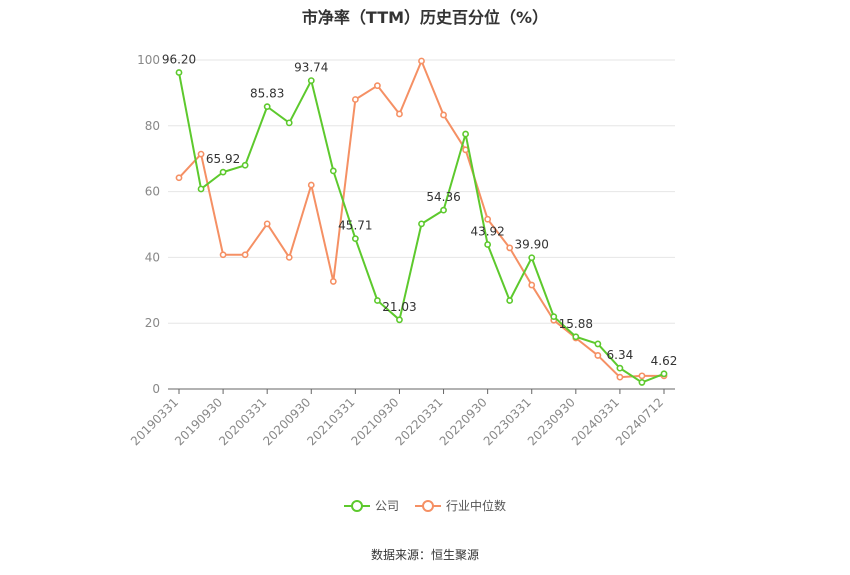  I want to click on data-label: 15.88, so click(576, 324).